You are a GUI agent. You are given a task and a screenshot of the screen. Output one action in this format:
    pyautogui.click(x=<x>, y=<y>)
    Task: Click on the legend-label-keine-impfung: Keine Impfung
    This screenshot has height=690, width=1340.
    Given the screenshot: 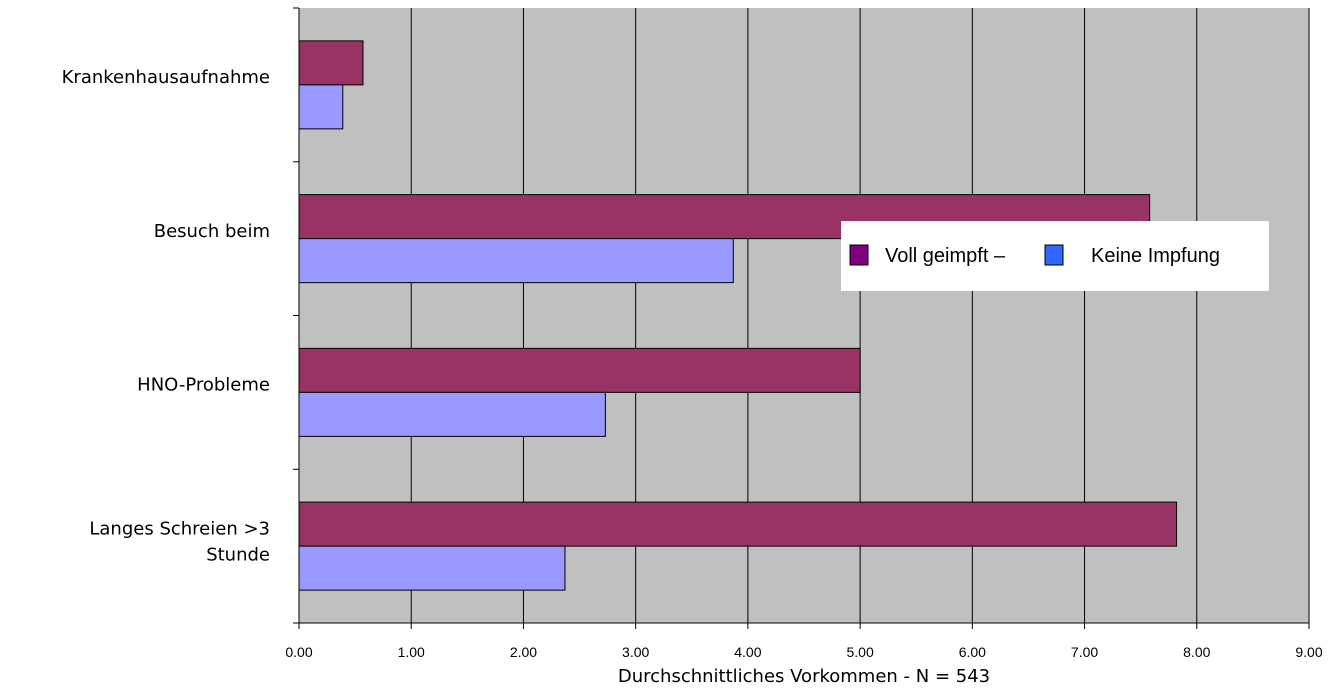 What is the action you would take?
    pyautogui.click(x=1155, y=256)
    